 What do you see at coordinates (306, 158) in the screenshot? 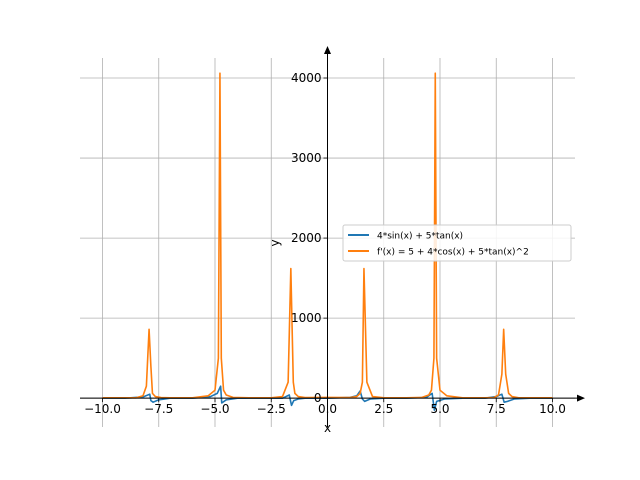
I see `y-tick-label: 3000` at bounding box center [306, 158].